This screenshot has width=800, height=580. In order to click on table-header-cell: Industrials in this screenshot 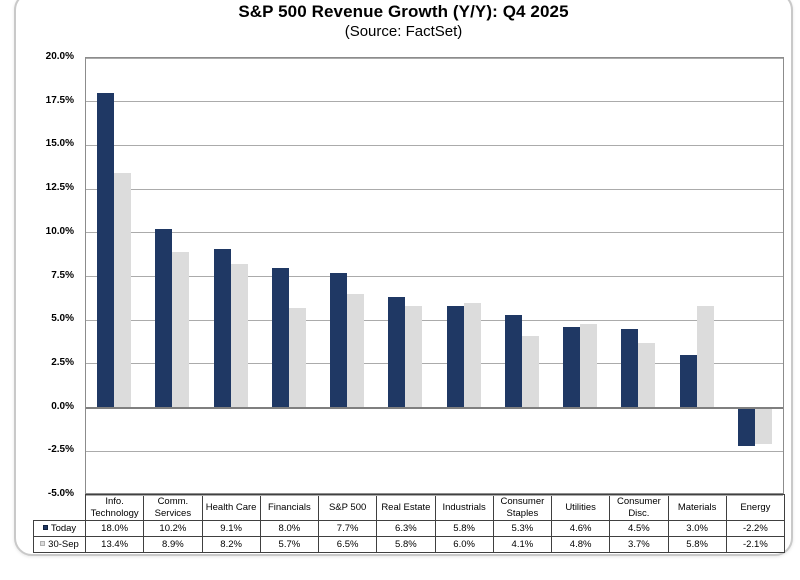, I will do `click(464, 507)`.